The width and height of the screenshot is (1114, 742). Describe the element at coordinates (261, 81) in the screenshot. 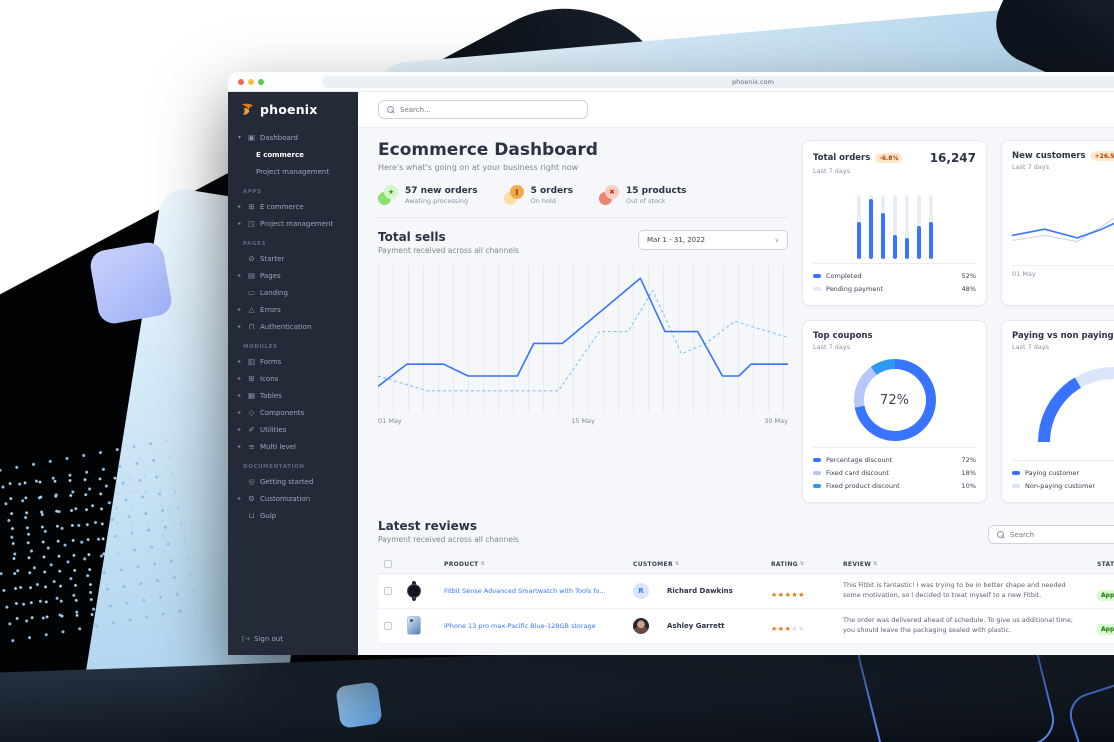

I see `window-maximize-icon` at that location.